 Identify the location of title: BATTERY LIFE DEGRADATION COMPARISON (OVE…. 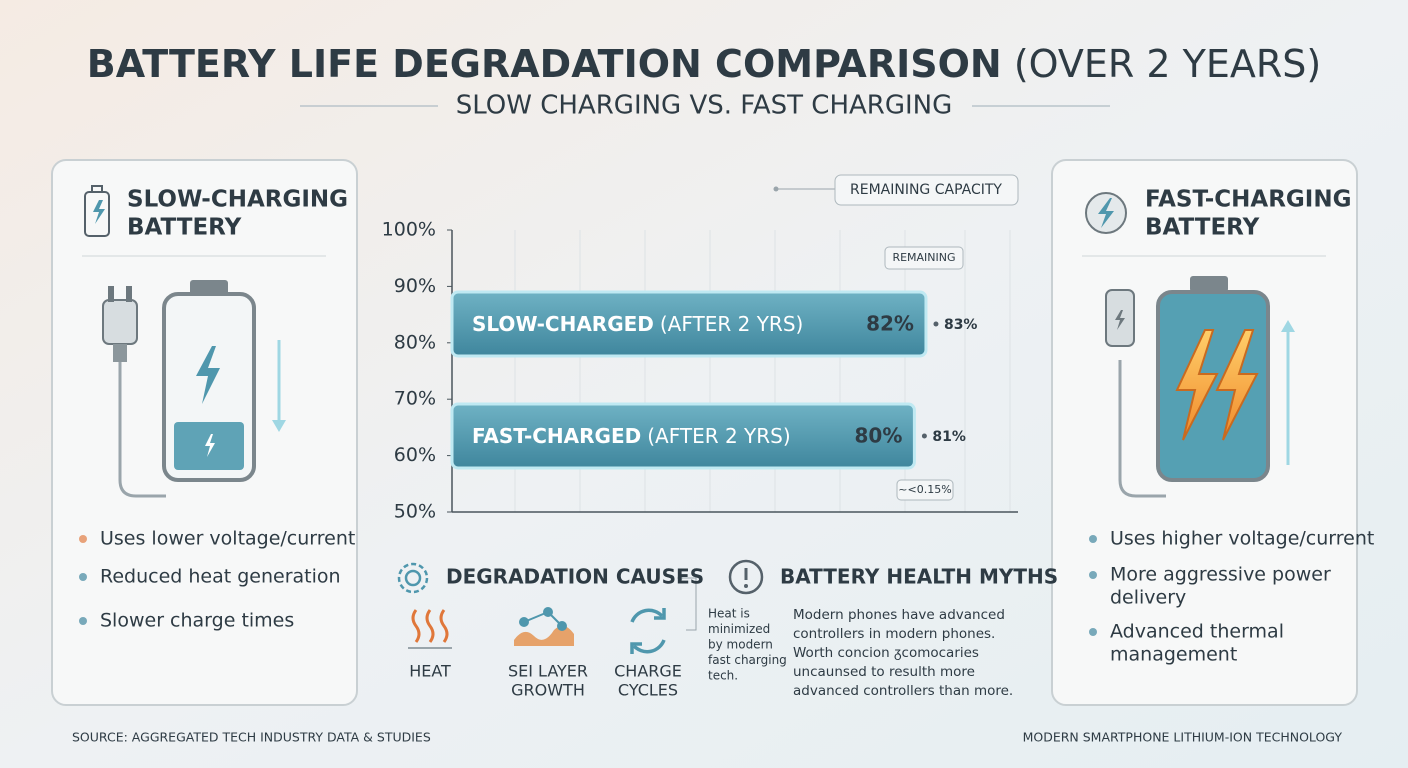
(704, 64).